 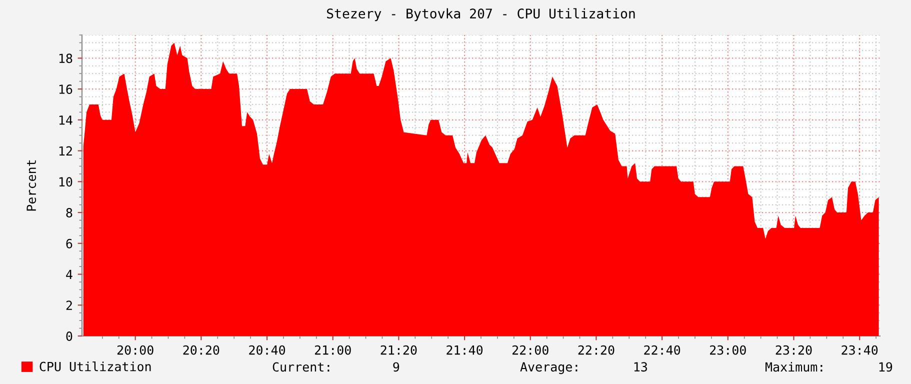 I want to click on x-tick-label: 20:00, so click(x=135, y=350).